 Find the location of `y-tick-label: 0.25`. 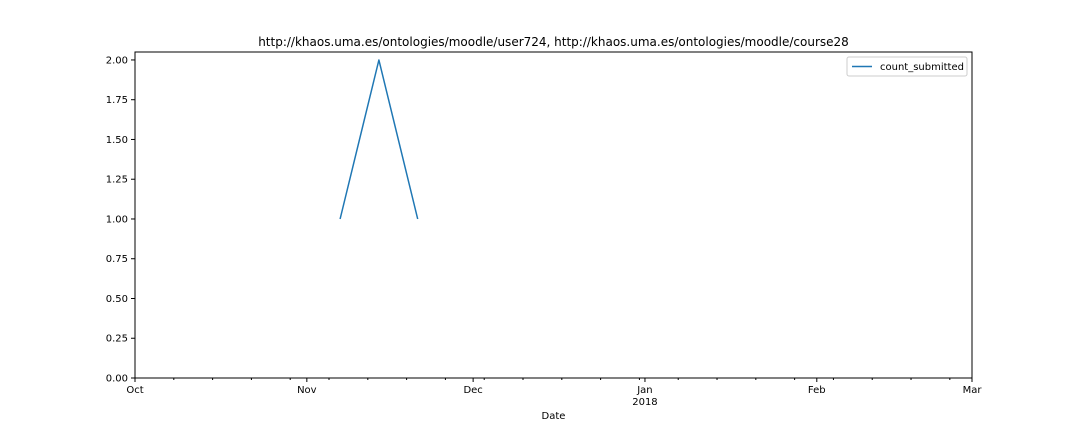

y-tick-label: 0.25 is located at coordinates (117, 339).